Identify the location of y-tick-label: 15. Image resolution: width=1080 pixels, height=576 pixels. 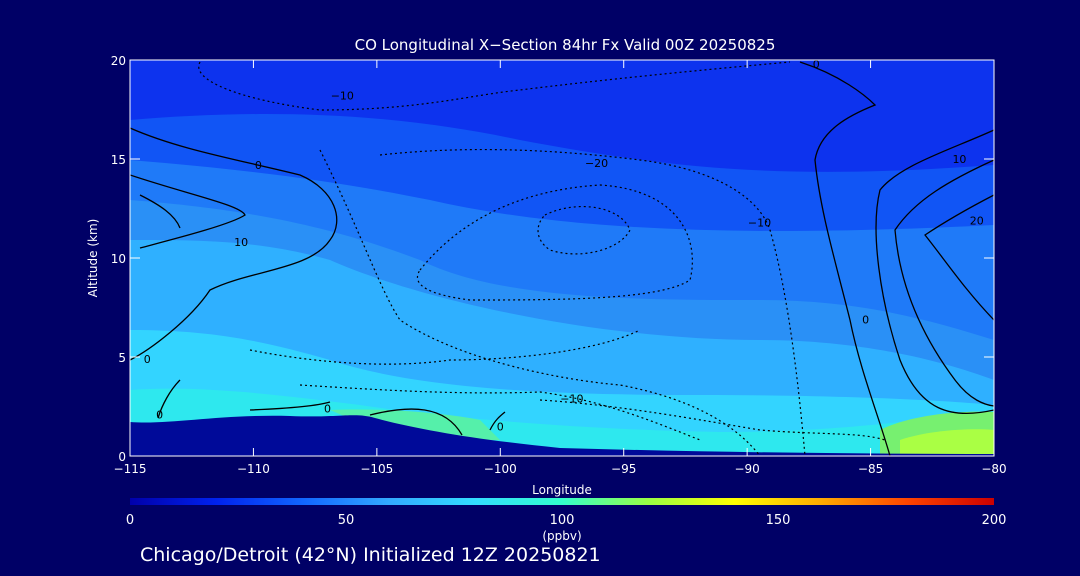
(118, 160).